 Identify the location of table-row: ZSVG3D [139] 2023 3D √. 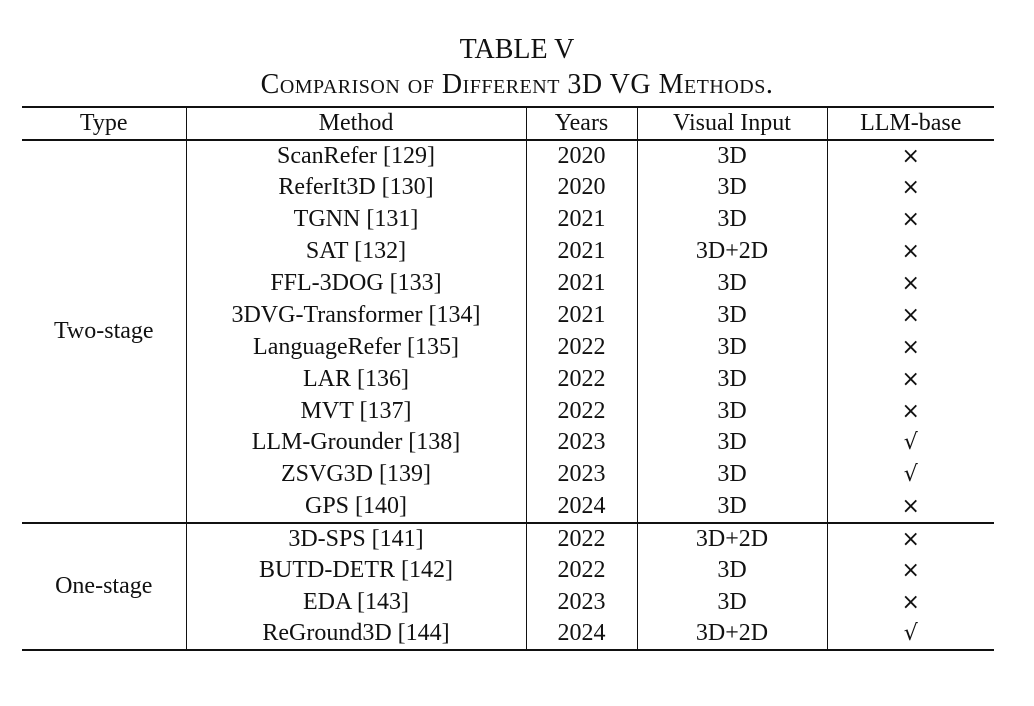
(508, 474).